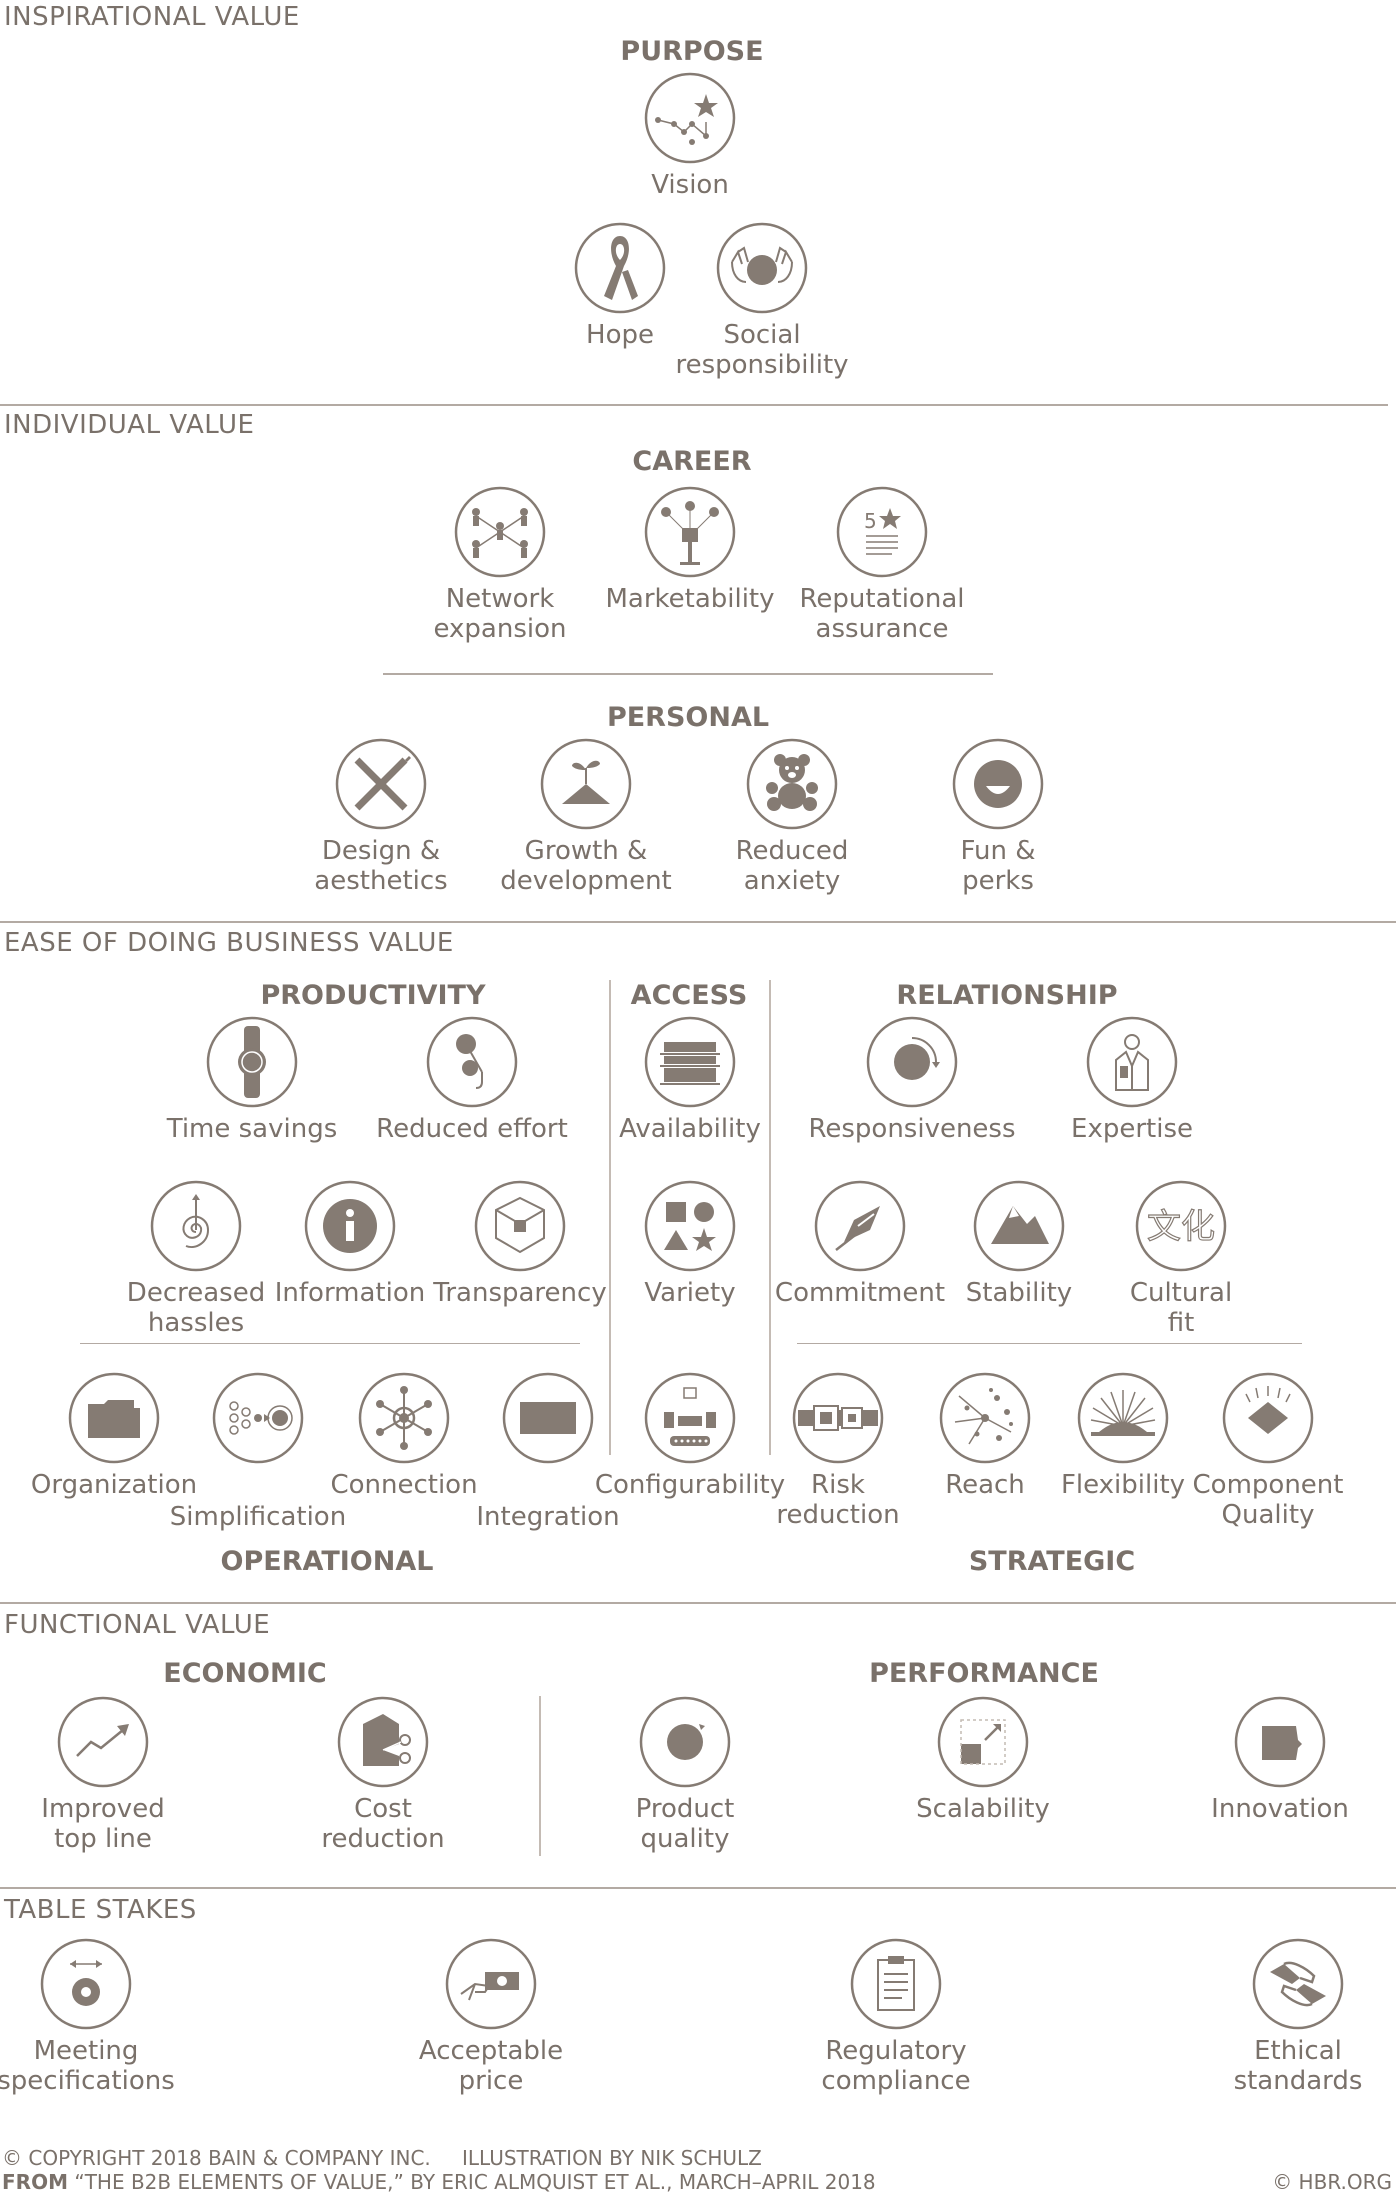  What do you see at coordinates (330, 1343) in the screenshot?
I see `divider-productivity-operational` at bounding box center [330, 1343].